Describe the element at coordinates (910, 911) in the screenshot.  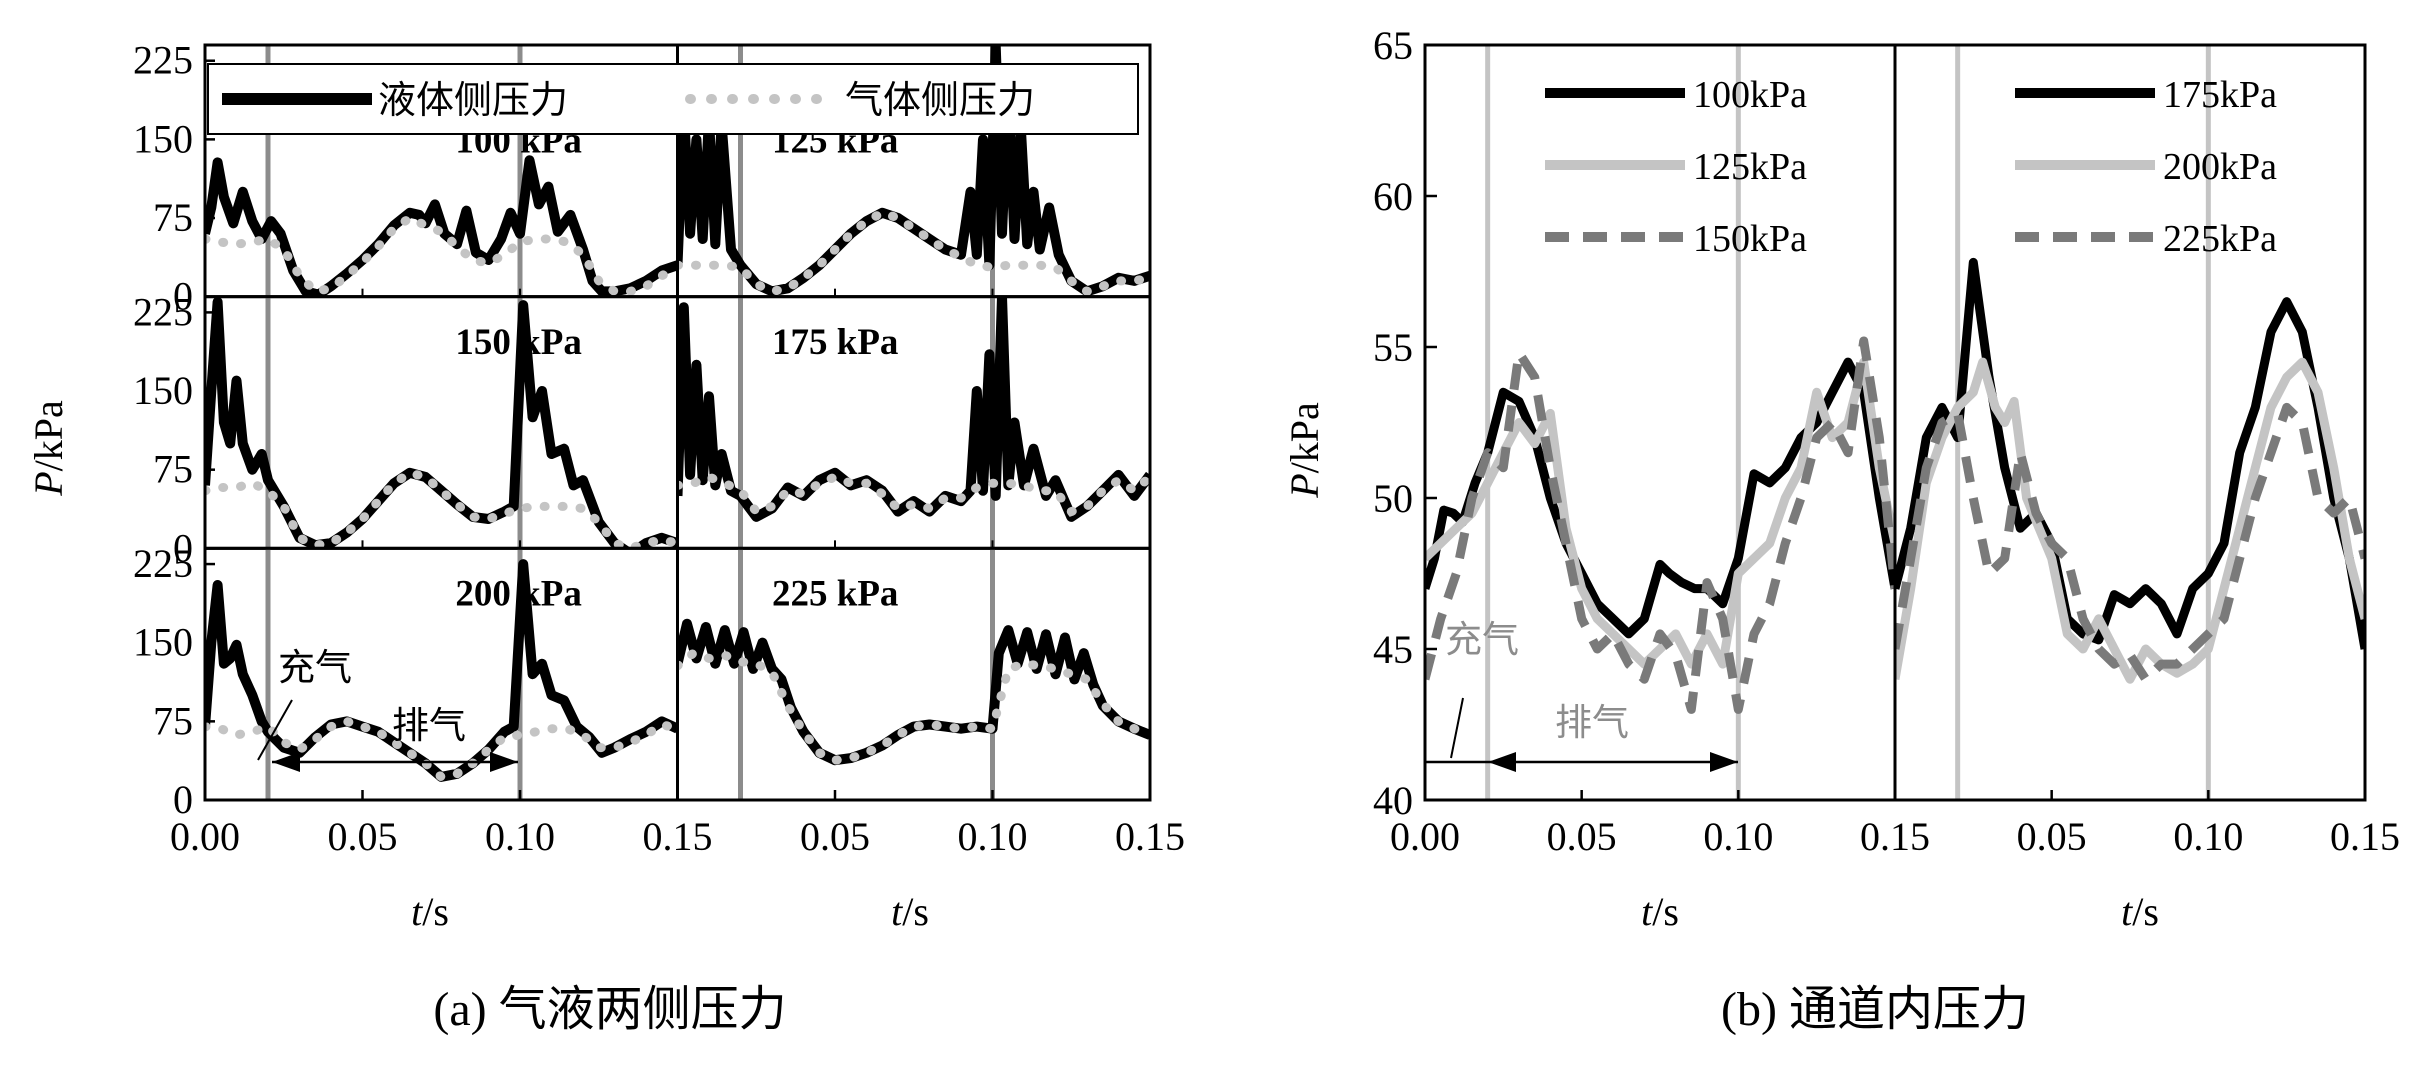
I see `figure-a-xlabel-right: t/s` at that location.